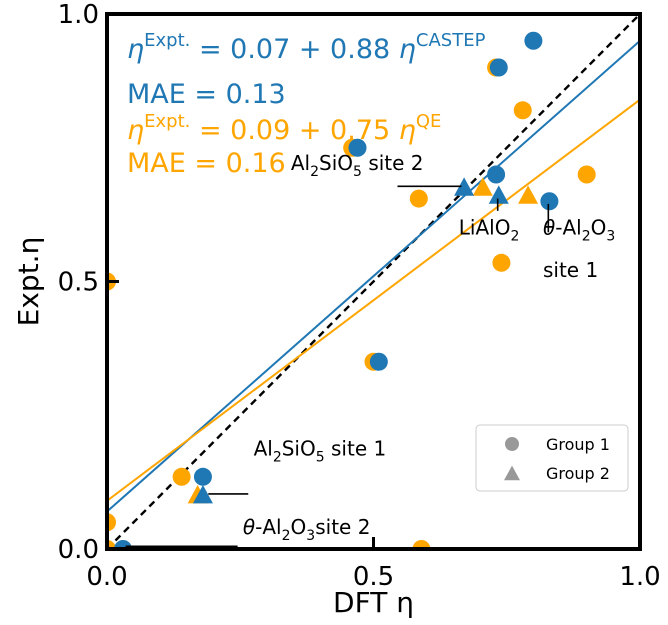  What do you see at coordinates (78, 283) in the screenshot?
I see `y-tick-label-1: 0.5` at bounding box center [78, 283].